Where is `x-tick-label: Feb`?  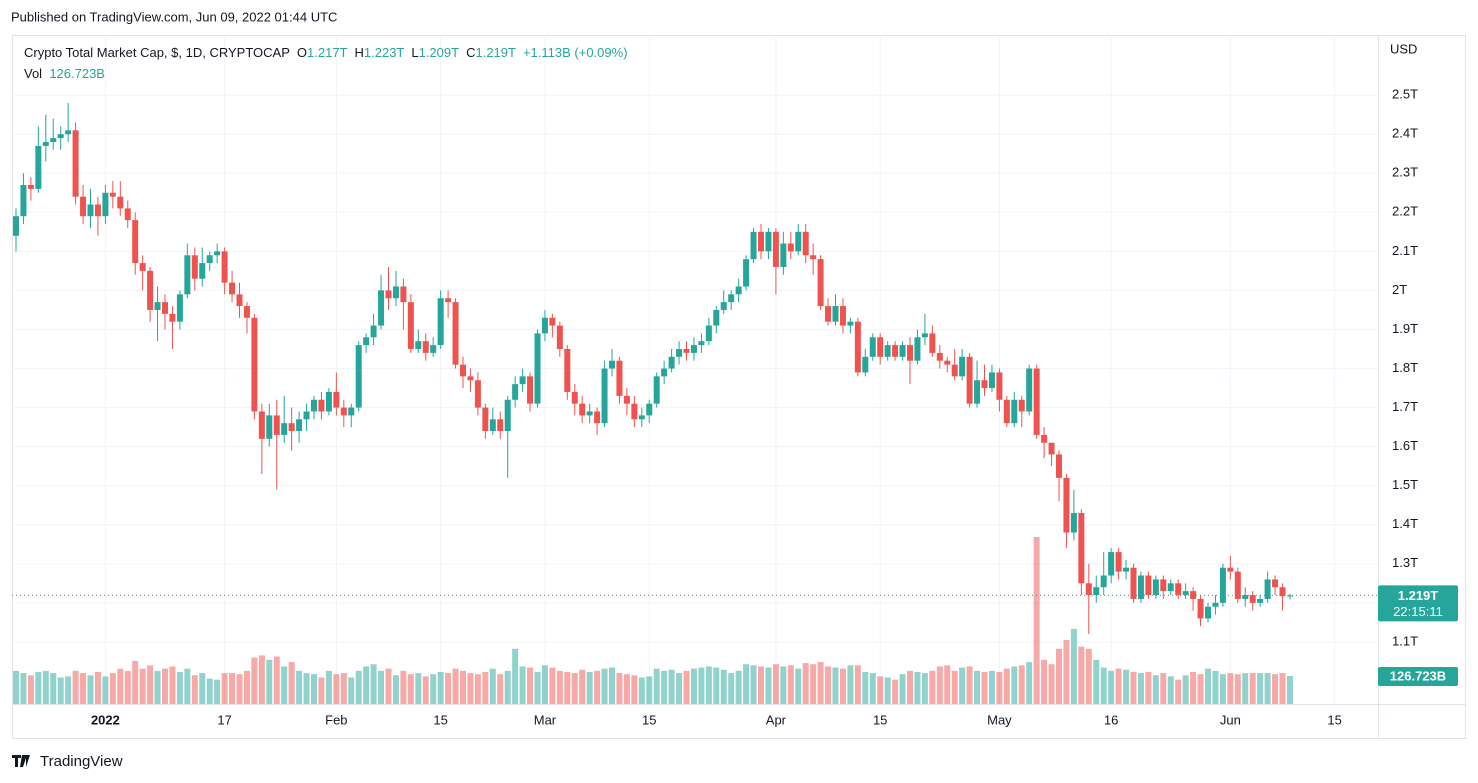
x-tick-label: Feb is located at coordinates (336, 719).